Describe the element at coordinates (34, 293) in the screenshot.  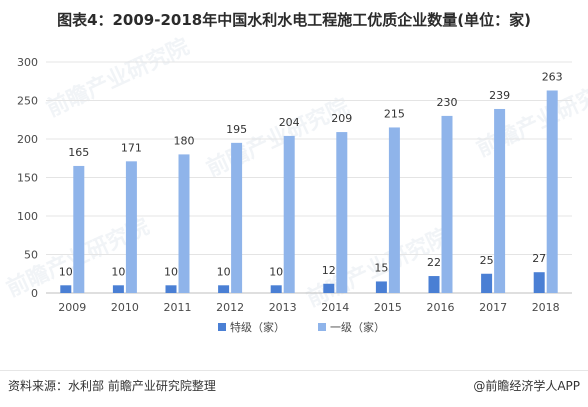
I see `y-tick-label: 0` at that location.